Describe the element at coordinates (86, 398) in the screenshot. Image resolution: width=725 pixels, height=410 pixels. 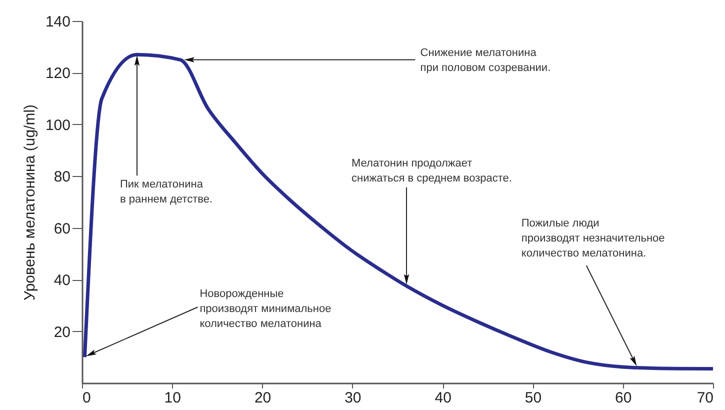
I see `x-tick-label: 0` at that location.